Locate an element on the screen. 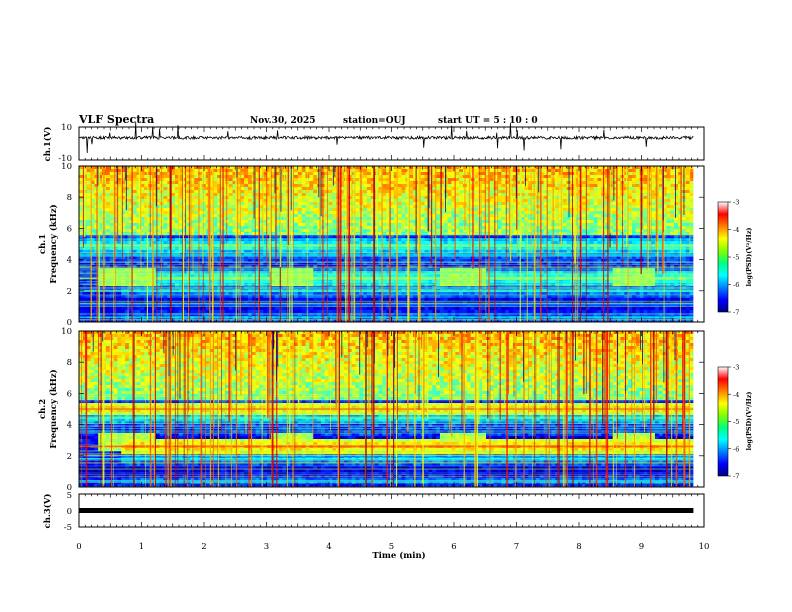 The height and width of the screenshot is (612, 792). ch1-colorbar: -3 -4 -5 -6 -7 log(PSD)(V²/Hz) is located at coordinates (735, 258).